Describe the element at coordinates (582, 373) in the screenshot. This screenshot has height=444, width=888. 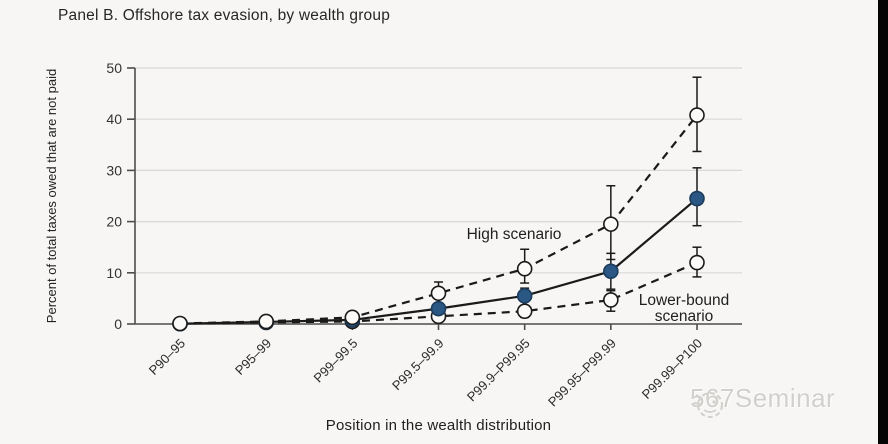
I see `x-tick-label: P99.95–P99.99` at that location.